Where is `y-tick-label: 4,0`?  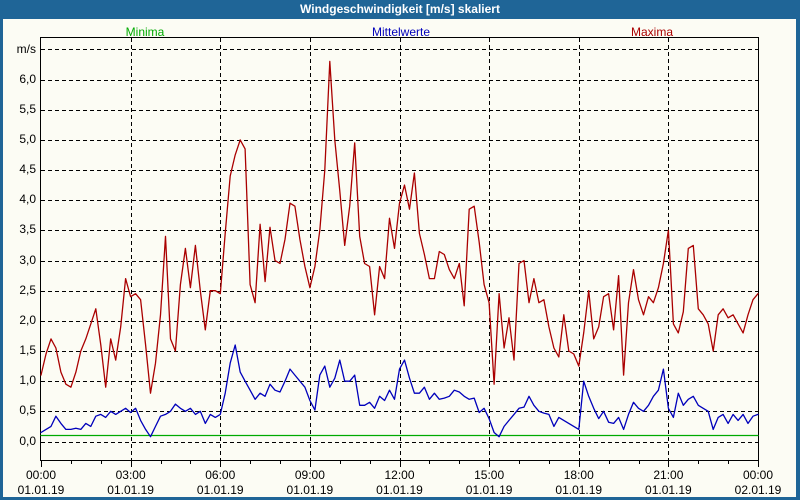
y-tick-label: 4,0 is located at coordinates (27, 199).